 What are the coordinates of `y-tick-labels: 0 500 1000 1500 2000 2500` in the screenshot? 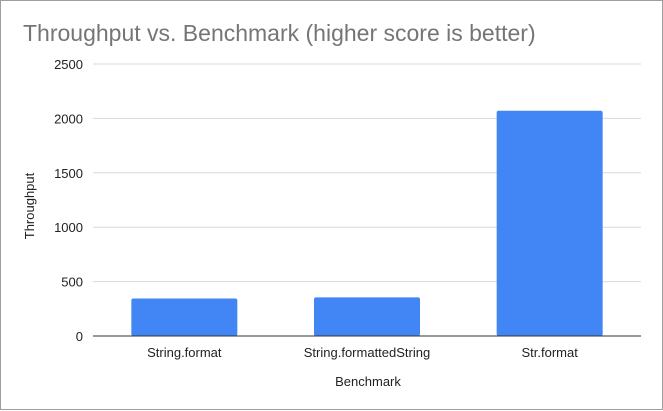 It's located at (68, 200).